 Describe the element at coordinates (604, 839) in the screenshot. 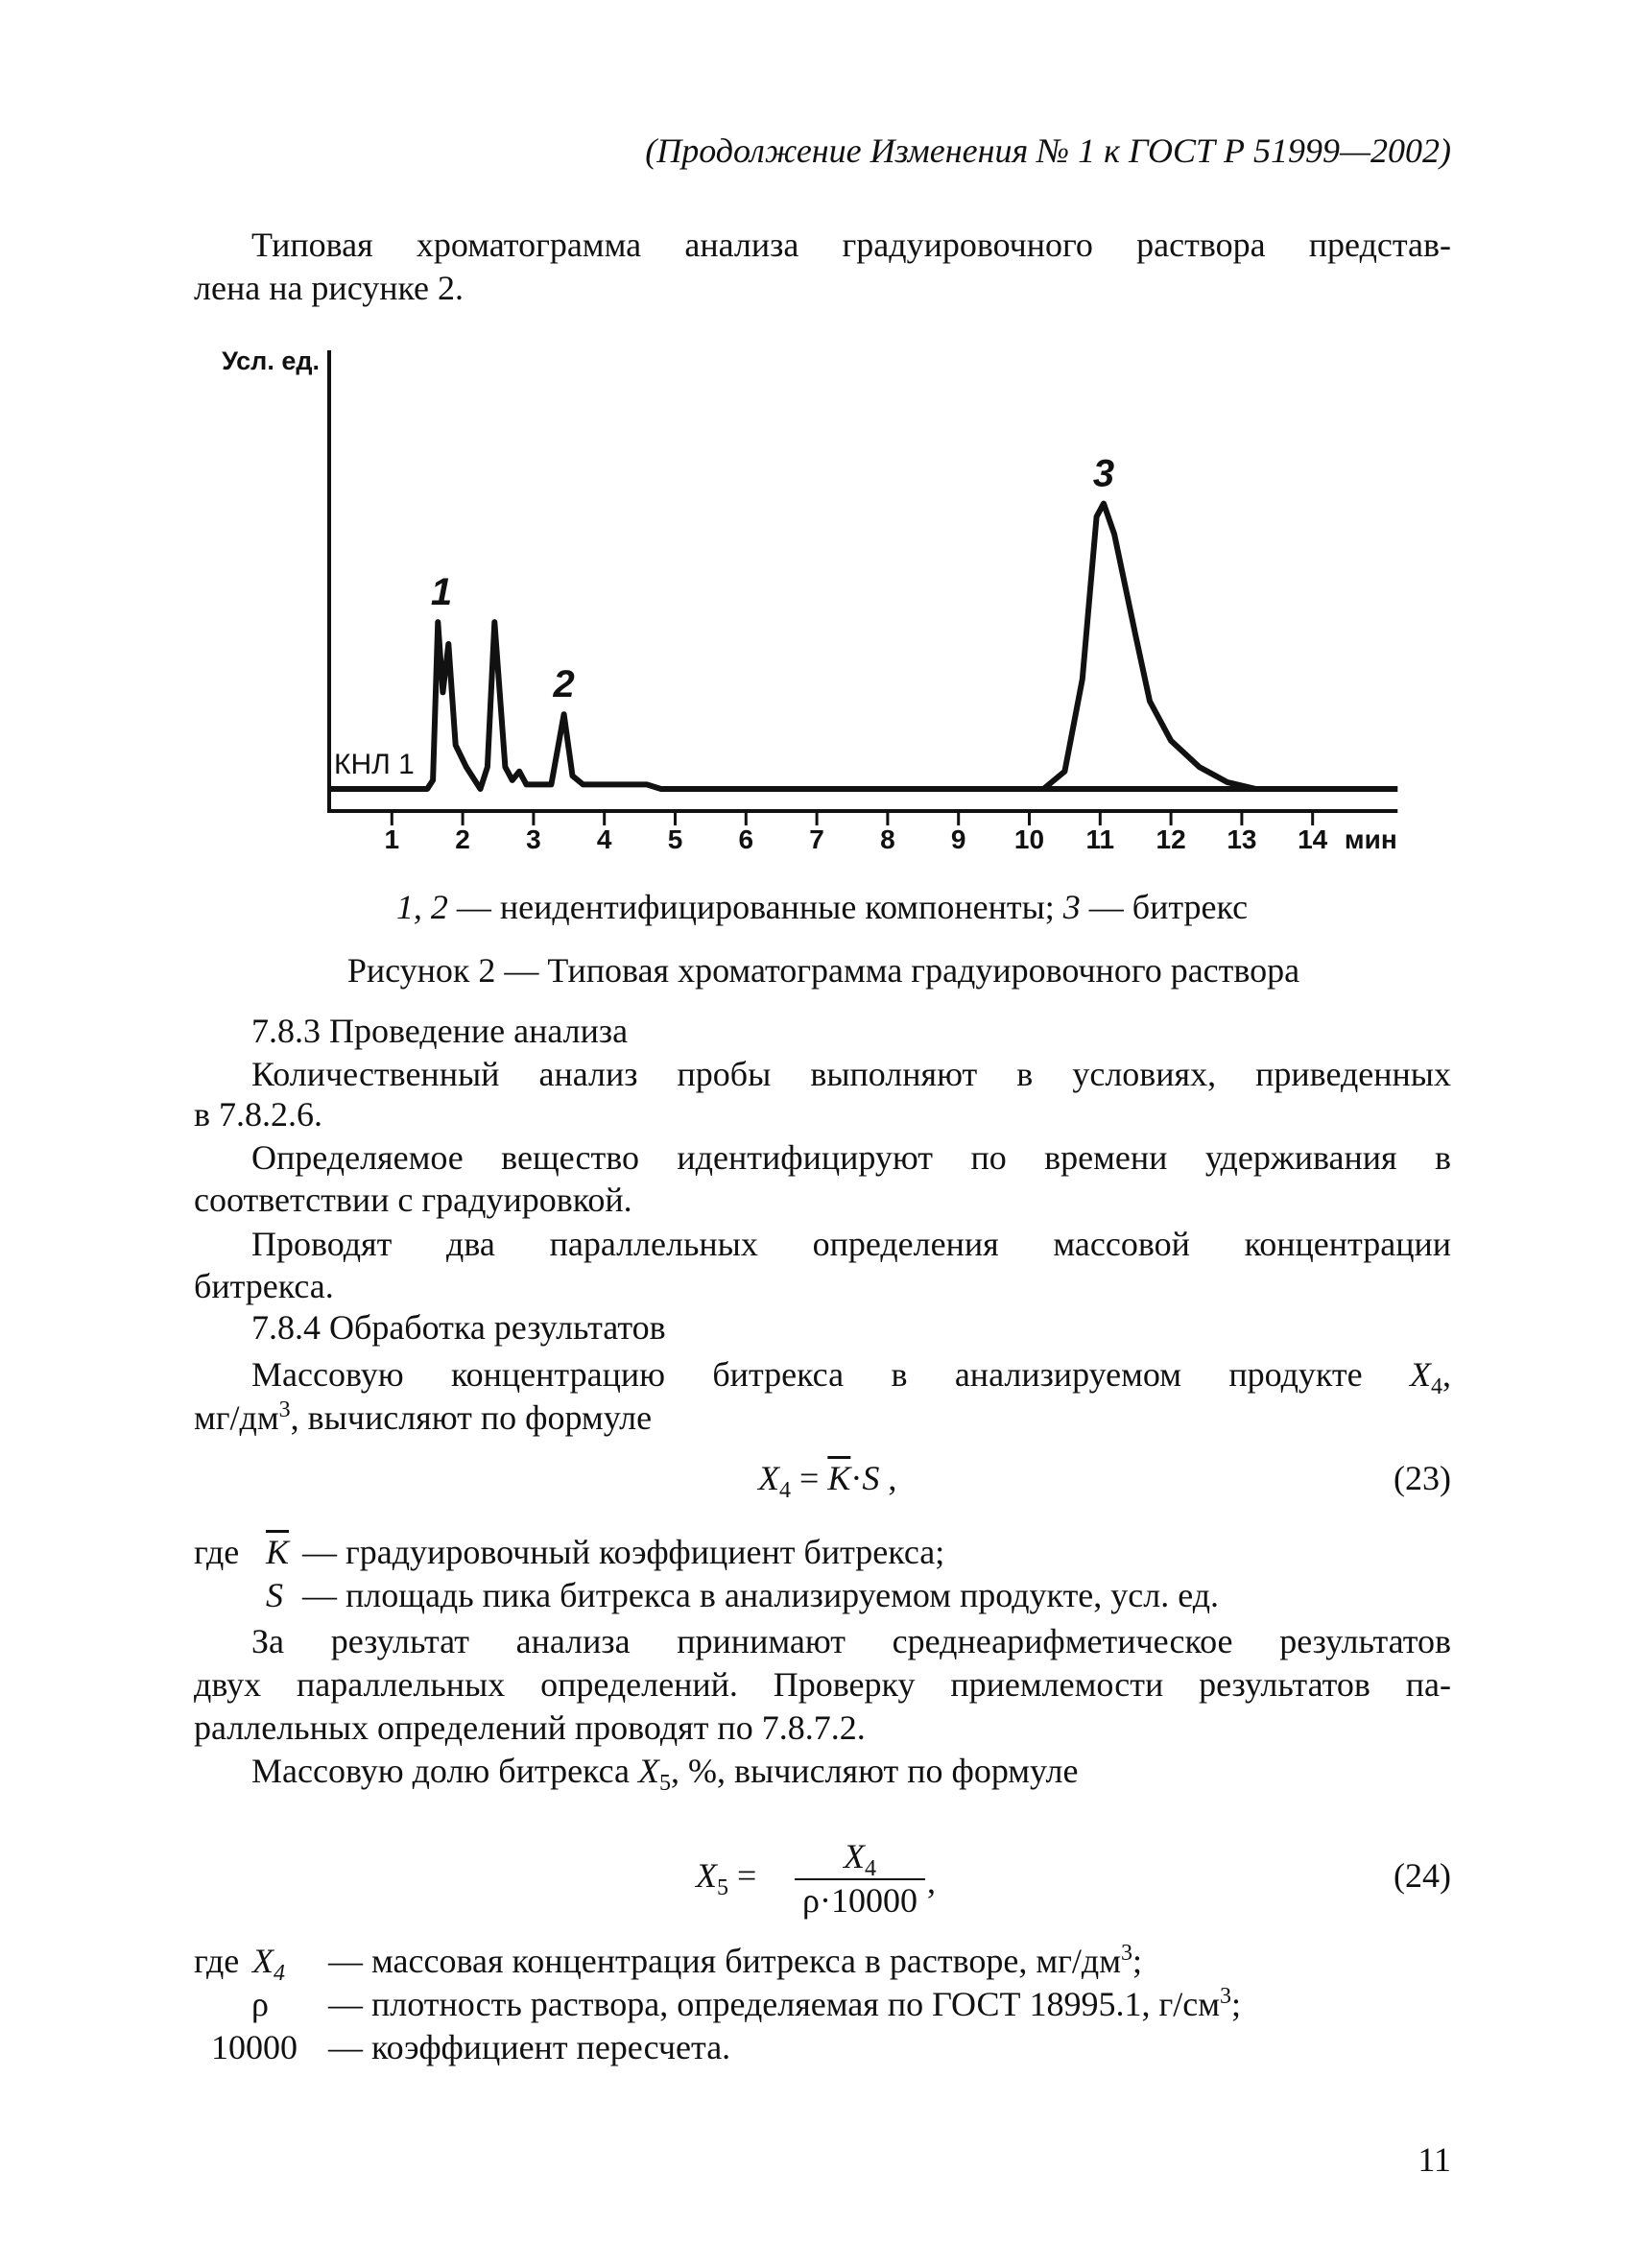

I see `x-tick-label: 4` at that location.